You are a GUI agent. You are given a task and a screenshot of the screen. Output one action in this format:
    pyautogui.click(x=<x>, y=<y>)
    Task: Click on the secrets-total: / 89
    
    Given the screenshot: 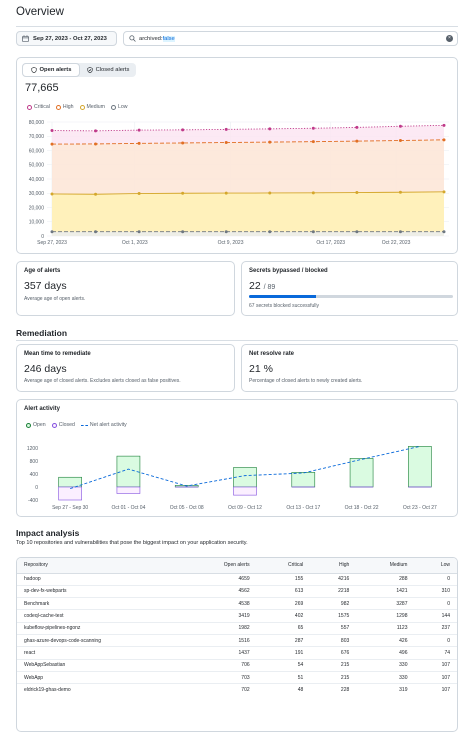 What is the action you would take?
    pyautogui.click(x=269, y=287)
    